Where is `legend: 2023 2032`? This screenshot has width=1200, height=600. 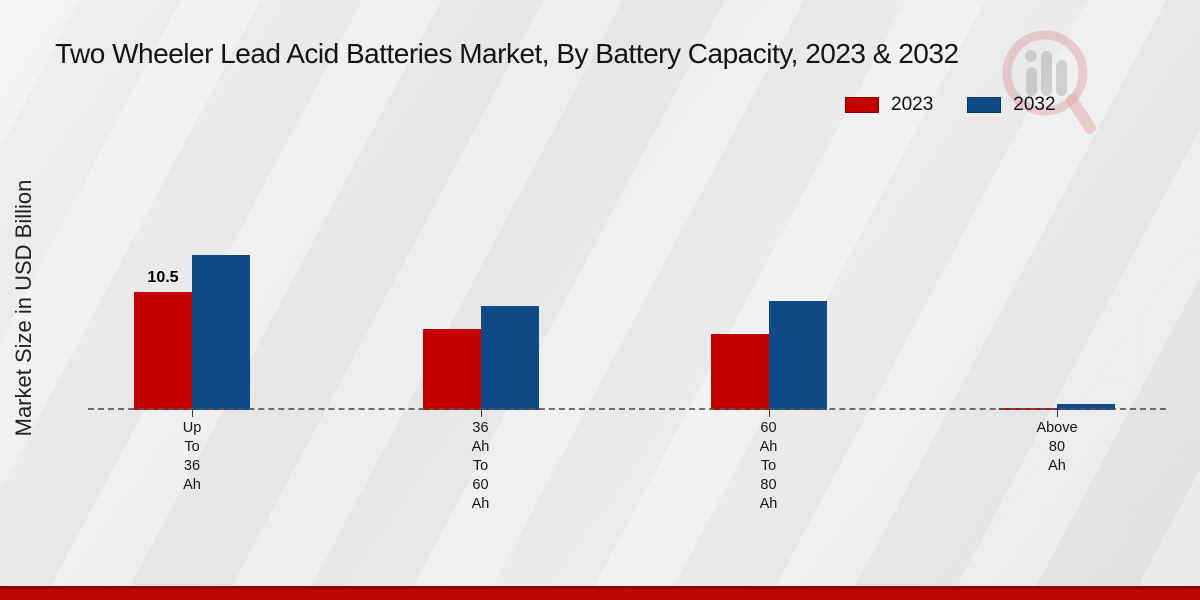
legend: 2023 2032 is located at coordinates (950, 105).